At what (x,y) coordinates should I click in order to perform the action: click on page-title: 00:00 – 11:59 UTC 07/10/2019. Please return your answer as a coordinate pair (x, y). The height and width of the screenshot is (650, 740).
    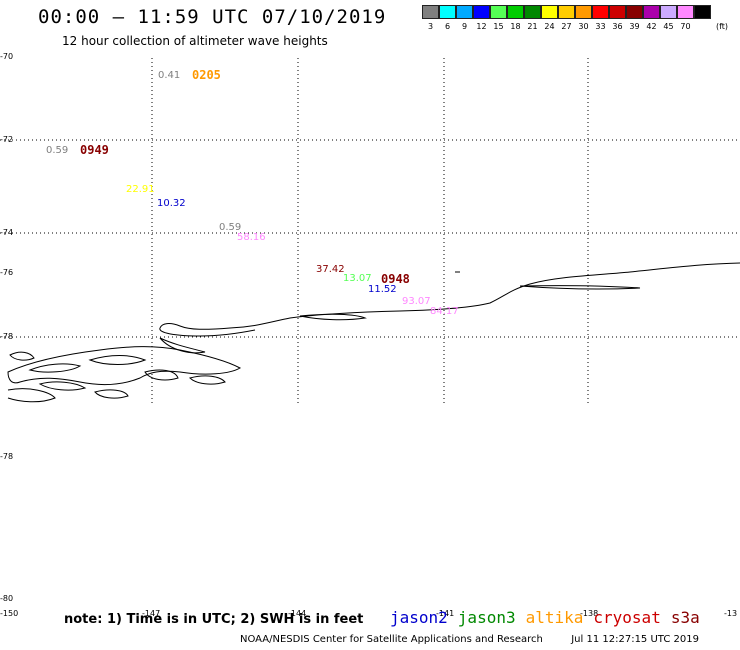
    Looking at the image, I should click on (212, 17).